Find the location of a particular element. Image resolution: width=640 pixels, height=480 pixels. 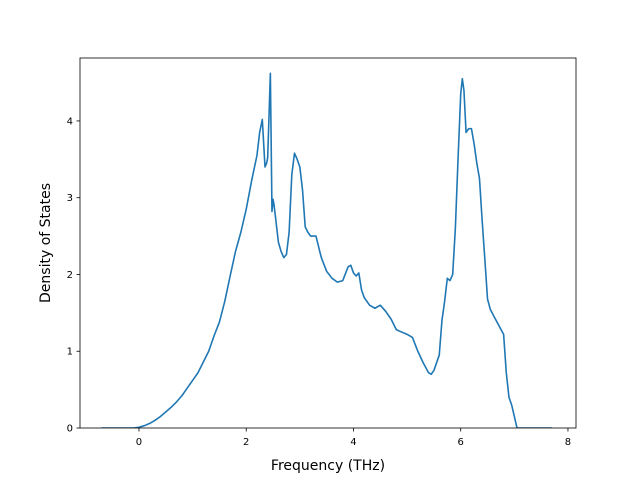

x-tick-label: 8 is located at coordinates (568, 442).